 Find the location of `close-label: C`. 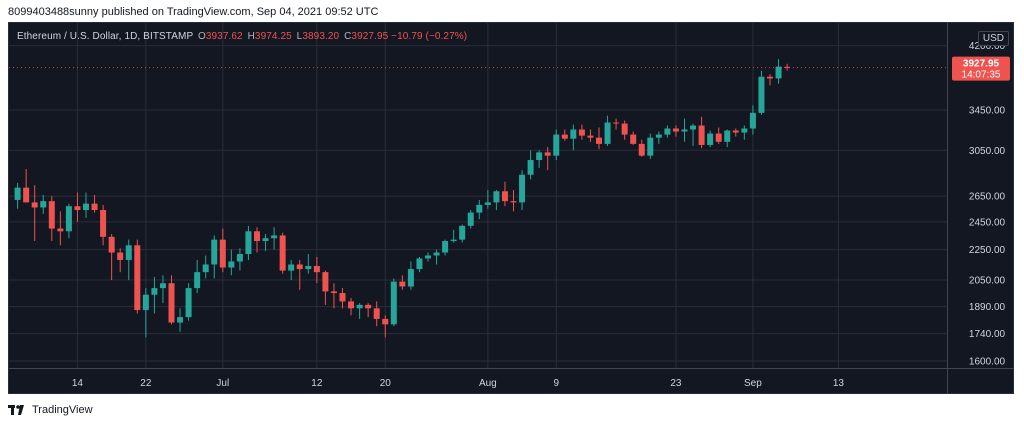

close-label: C is located at coordinates (348, 36).